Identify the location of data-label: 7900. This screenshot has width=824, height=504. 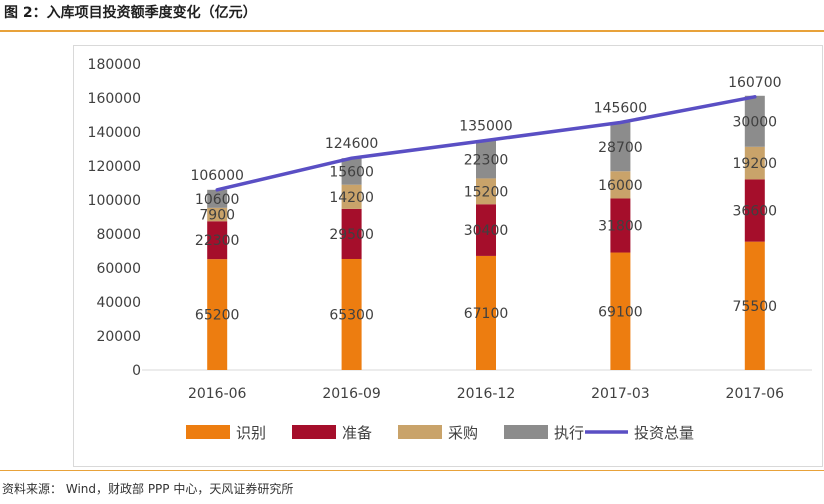
(217, 216).